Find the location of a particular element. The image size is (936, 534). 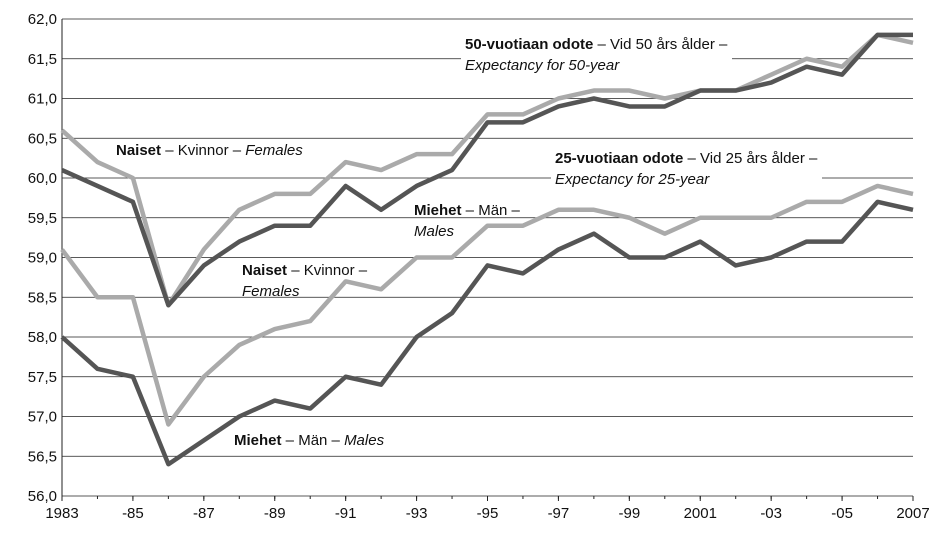

x-tick-label: -93 is located at coordinates (417, 513).